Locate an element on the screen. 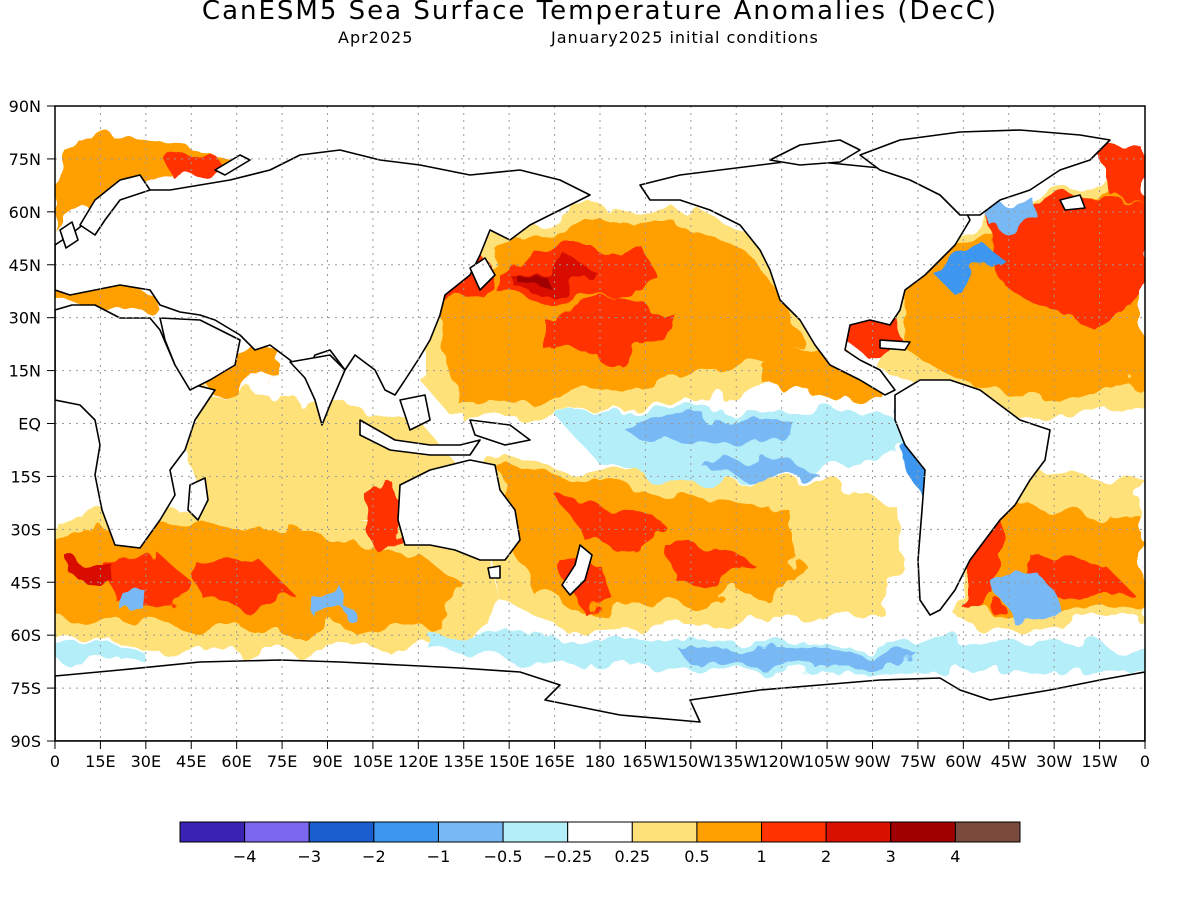 This screenshot has width=1200, height=900. labrador-cool is located at coordinates (1012, 212).